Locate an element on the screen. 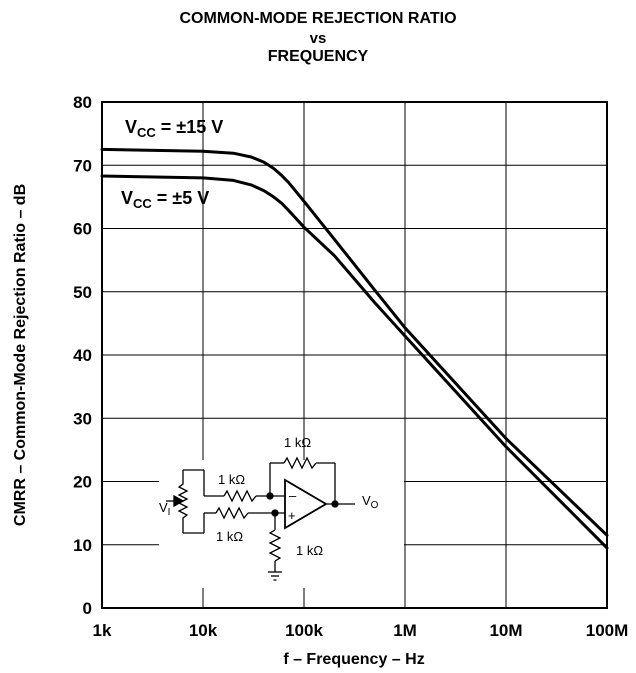  chart-title-line-2: vs is located at coordinates (318, 38).